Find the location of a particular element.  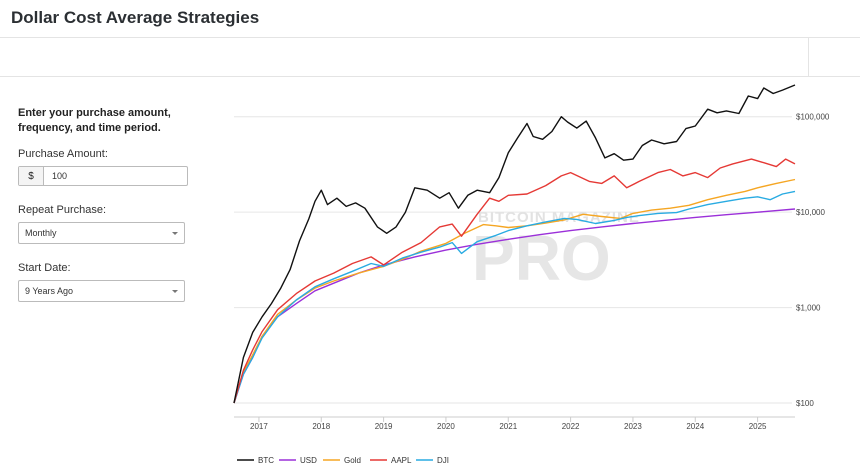

x-axis: 2017 2018 2019 2020 2021 2022 2023 2024 2025 is located at coordinates (514, 423).